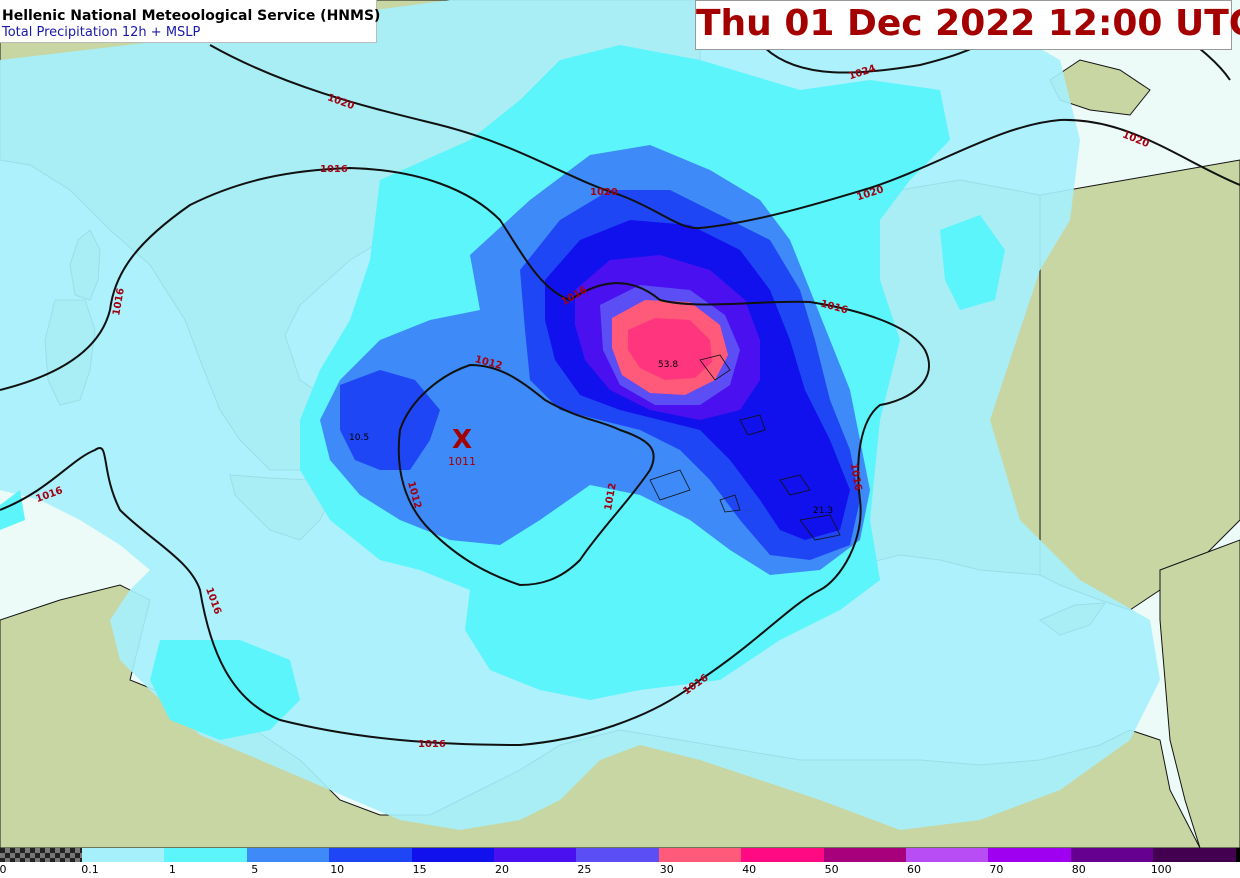 This screenshot has height=878, width=1240. What do you see at coordinates (1139, 385) in the screenshot?
I see `land-anatolia` at bounding box center [1139, 385].